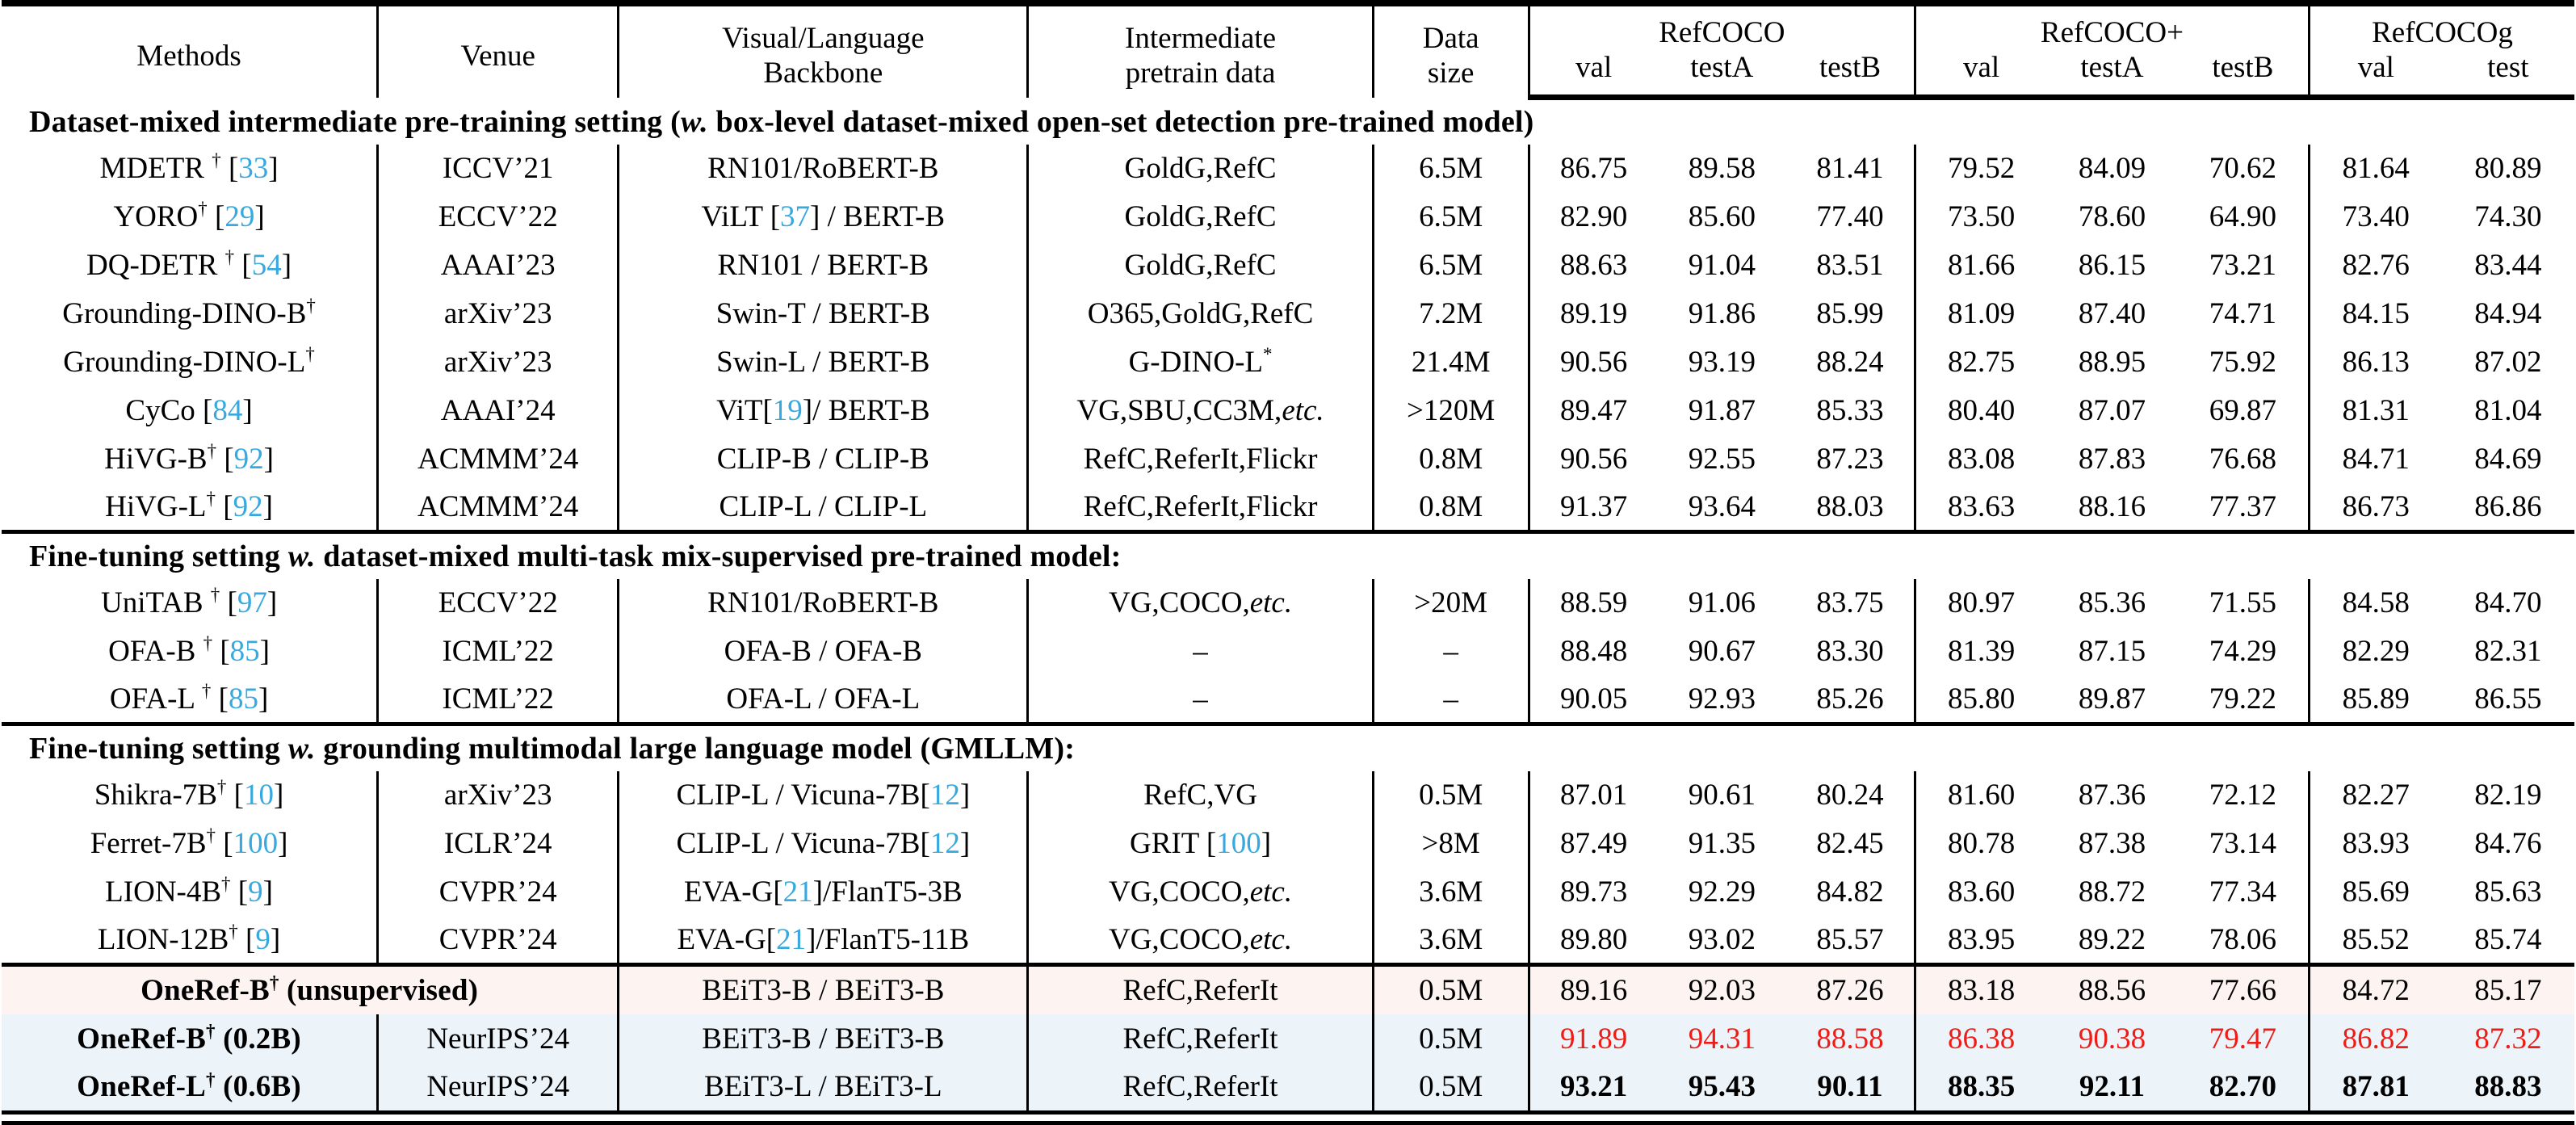 The width and height of the screenshot is (2576, 1125). I want to click on venue-cell: NeurIPS’24, so click(497, 1089).